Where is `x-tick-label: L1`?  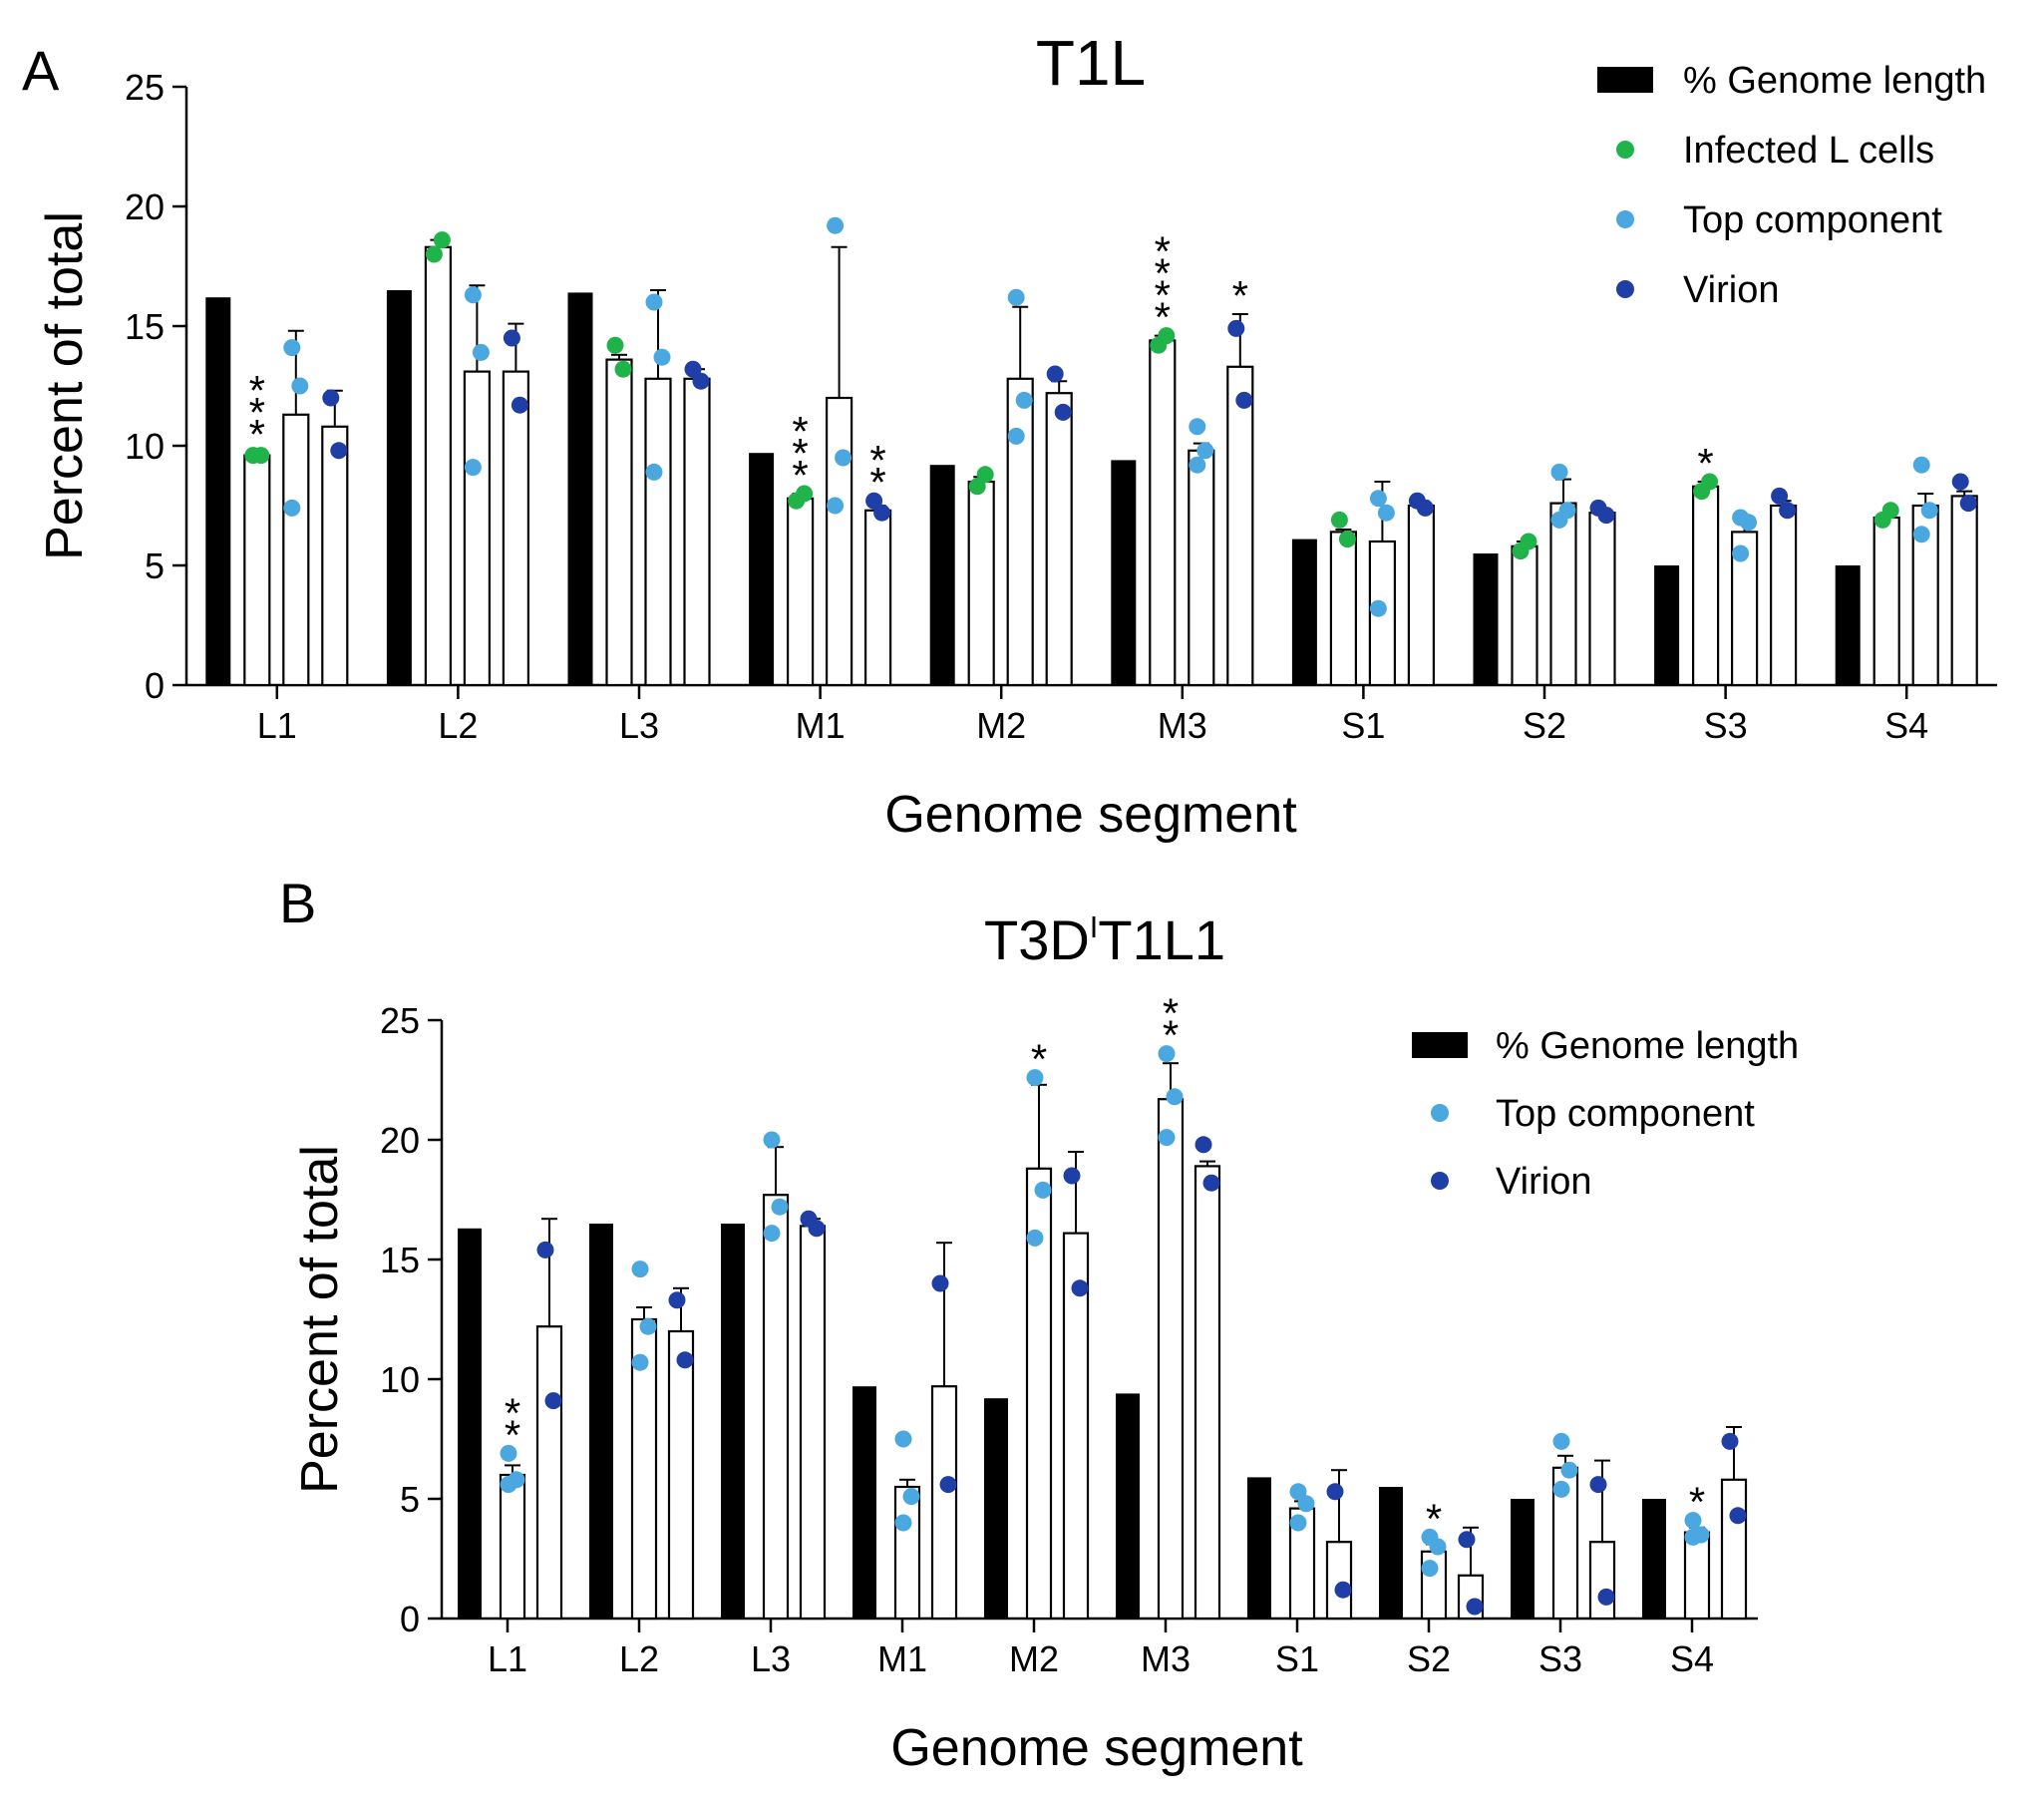 x-tick-label: L1 is located at coordinates (277, 725).